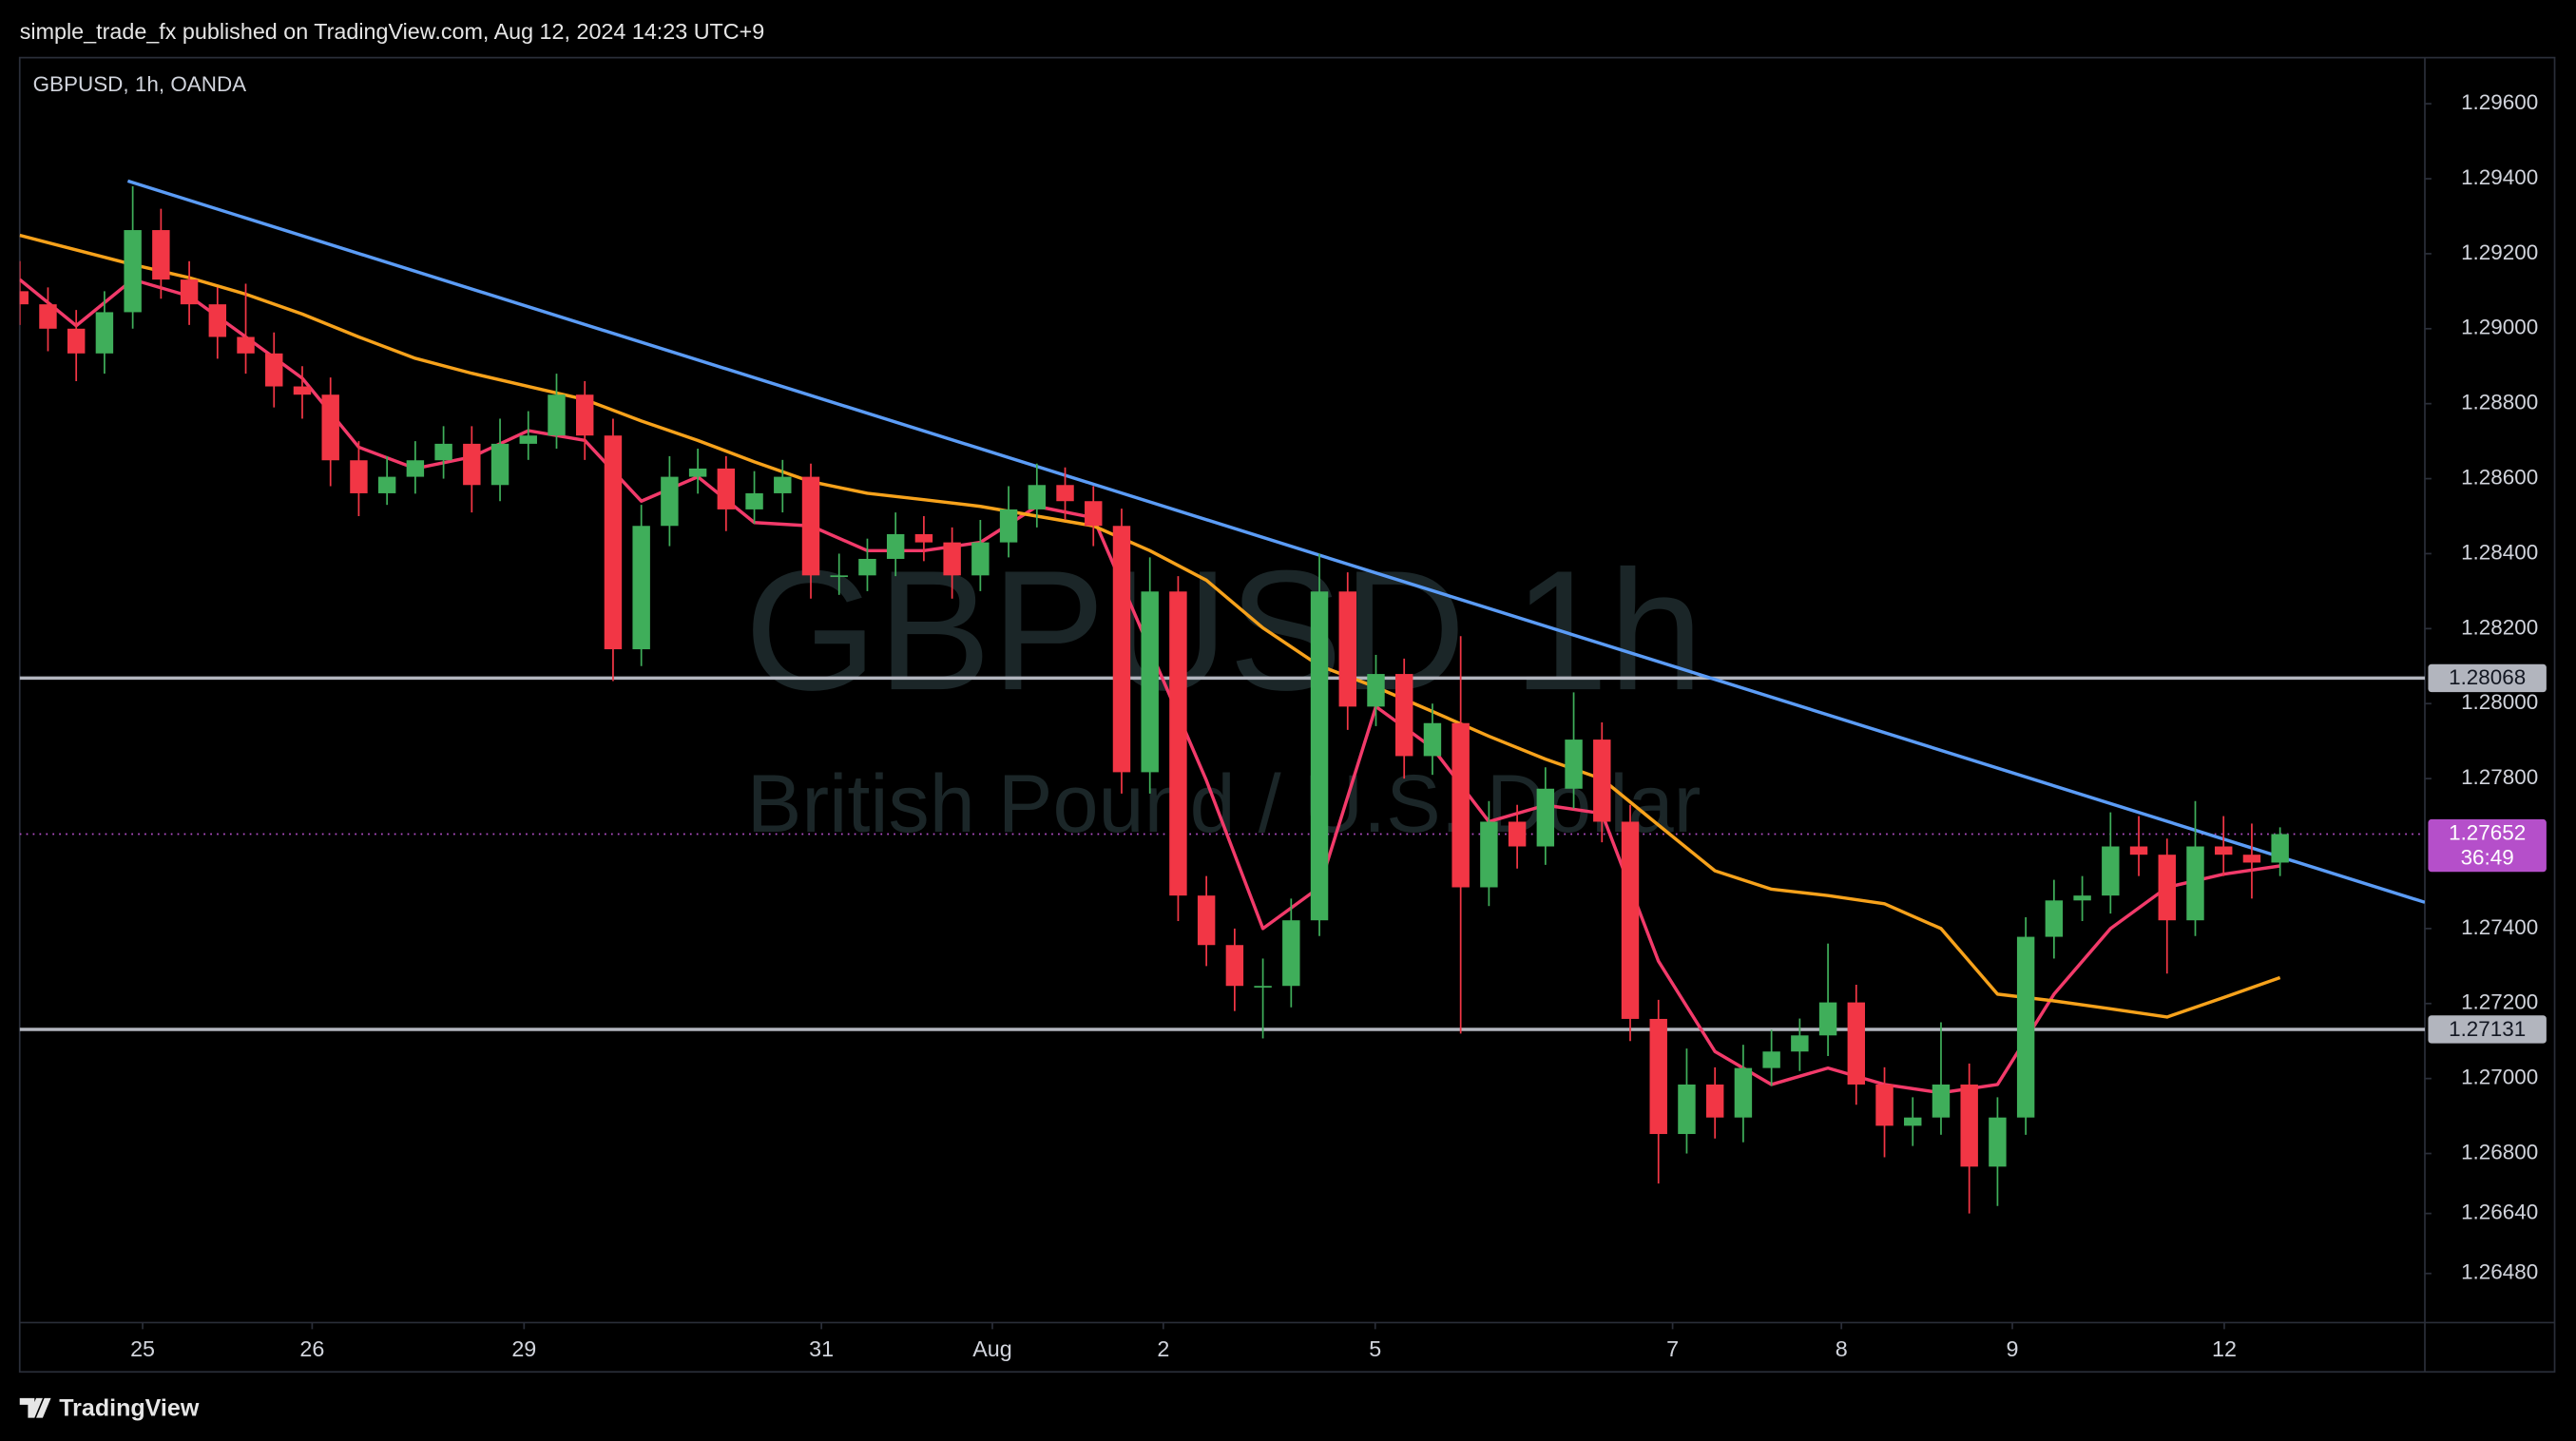 Image resolution: width=2576 pixels, height=1441 pixels. What do you see at coordinates (312, 1348) in the screenshot?
I see `x-tick-label: 26` at bounding box center [312, 1348].